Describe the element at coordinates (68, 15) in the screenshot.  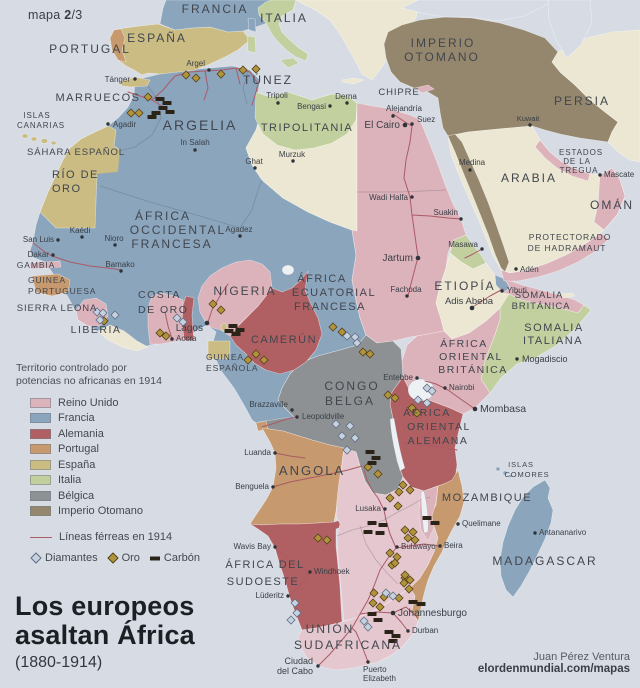
I see `map-indicator-number: 2` at that location.